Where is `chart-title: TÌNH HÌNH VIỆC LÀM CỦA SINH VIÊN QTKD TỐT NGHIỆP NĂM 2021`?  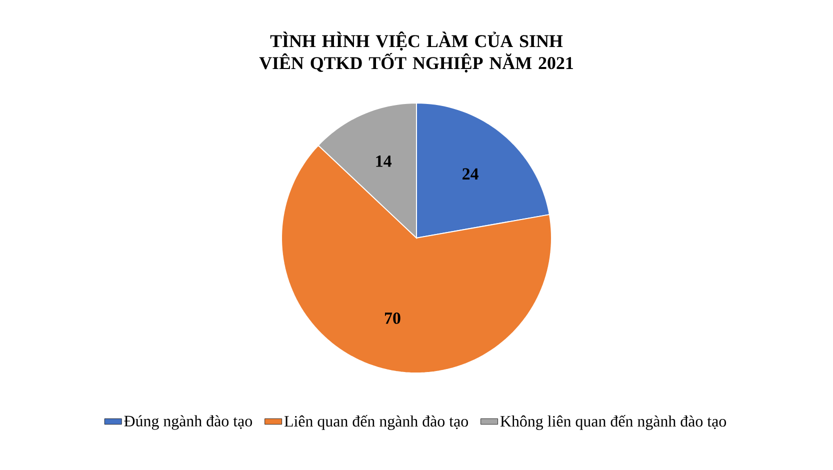
chart-title: TÌNH HÌNH VIỆC LÀM CỦA SINH VIÊN QTKD TỐT NGHIỆP NĂM 2021 is located at coordinates (416, 52).